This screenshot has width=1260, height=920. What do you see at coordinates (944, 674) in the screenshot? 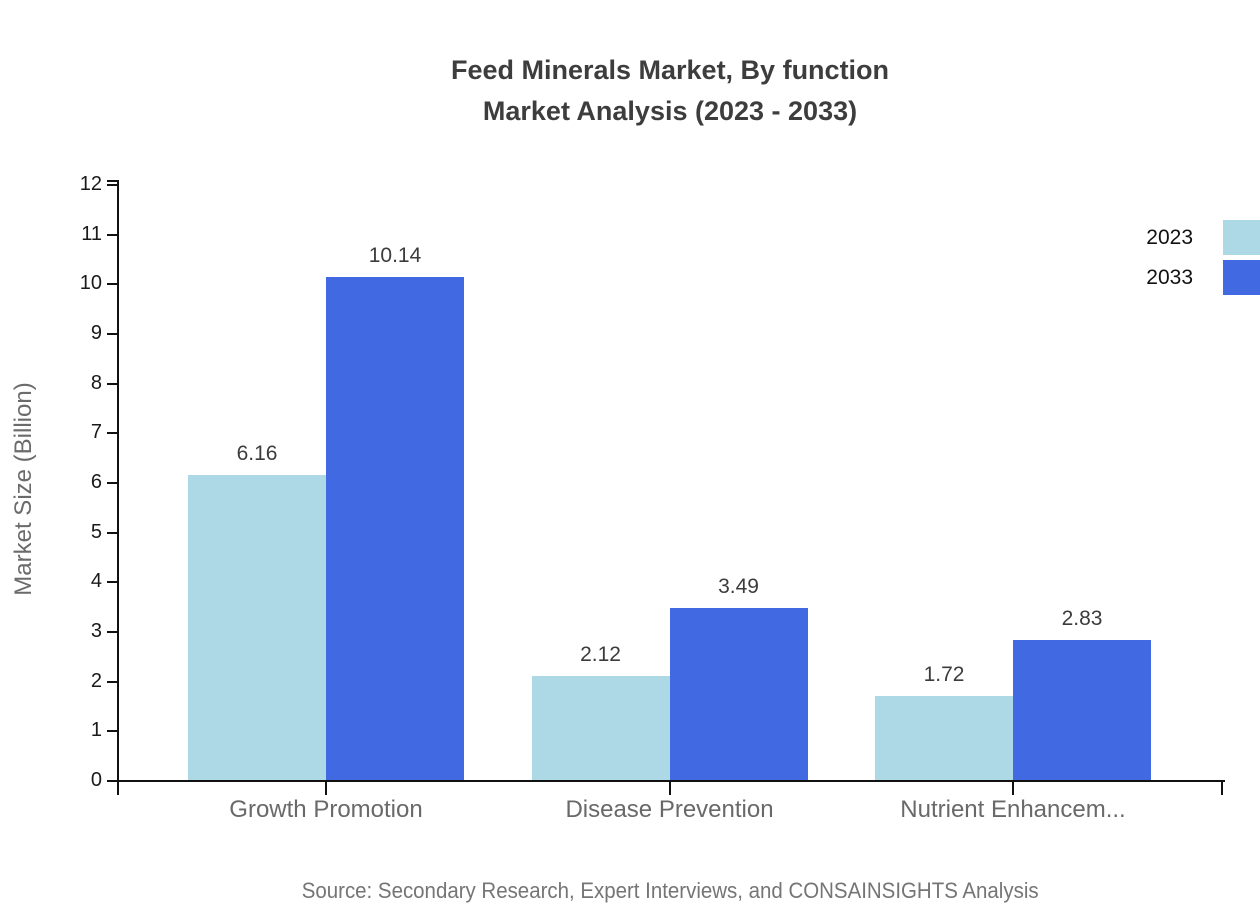
I see `value-label-2023-2: 1.72` at bounding box center [944, 674].